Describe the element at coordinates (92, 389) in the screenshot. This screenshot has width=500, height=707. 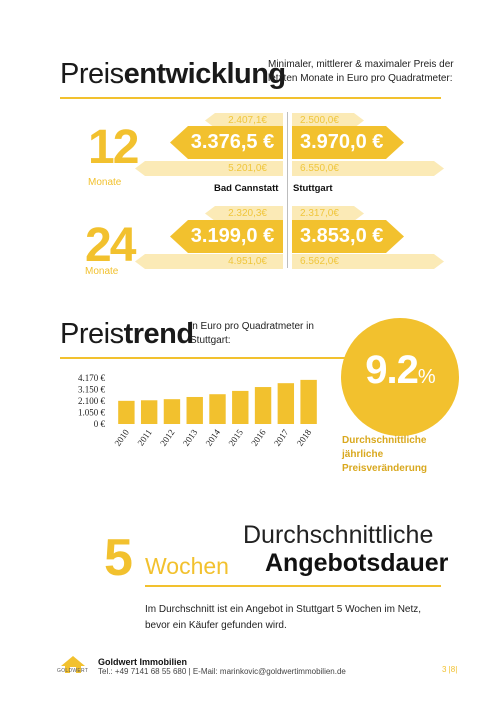
I see `y-tick-label: 3.150 €` at that location.